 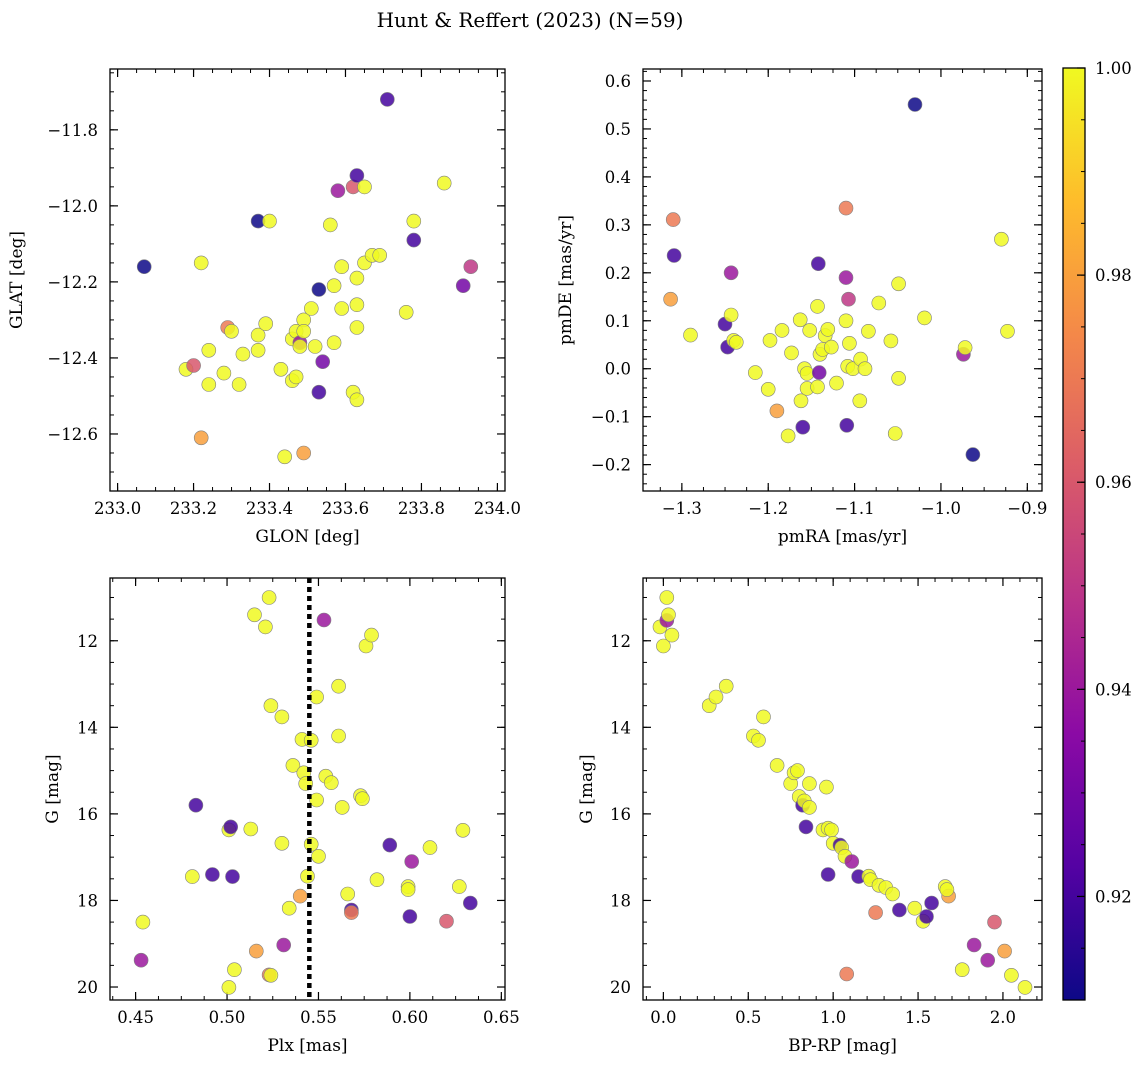 I want to click on y-tick-label: 0.1, so click(x=618, y=321).